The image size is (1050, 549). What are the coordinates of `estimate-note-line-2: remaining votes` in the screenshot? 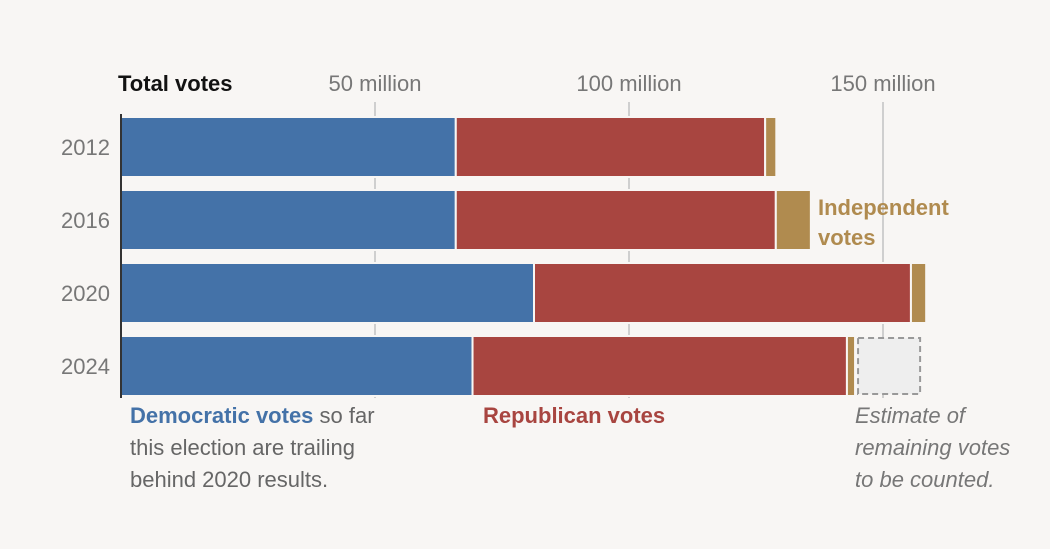 It's located at (932, 447).